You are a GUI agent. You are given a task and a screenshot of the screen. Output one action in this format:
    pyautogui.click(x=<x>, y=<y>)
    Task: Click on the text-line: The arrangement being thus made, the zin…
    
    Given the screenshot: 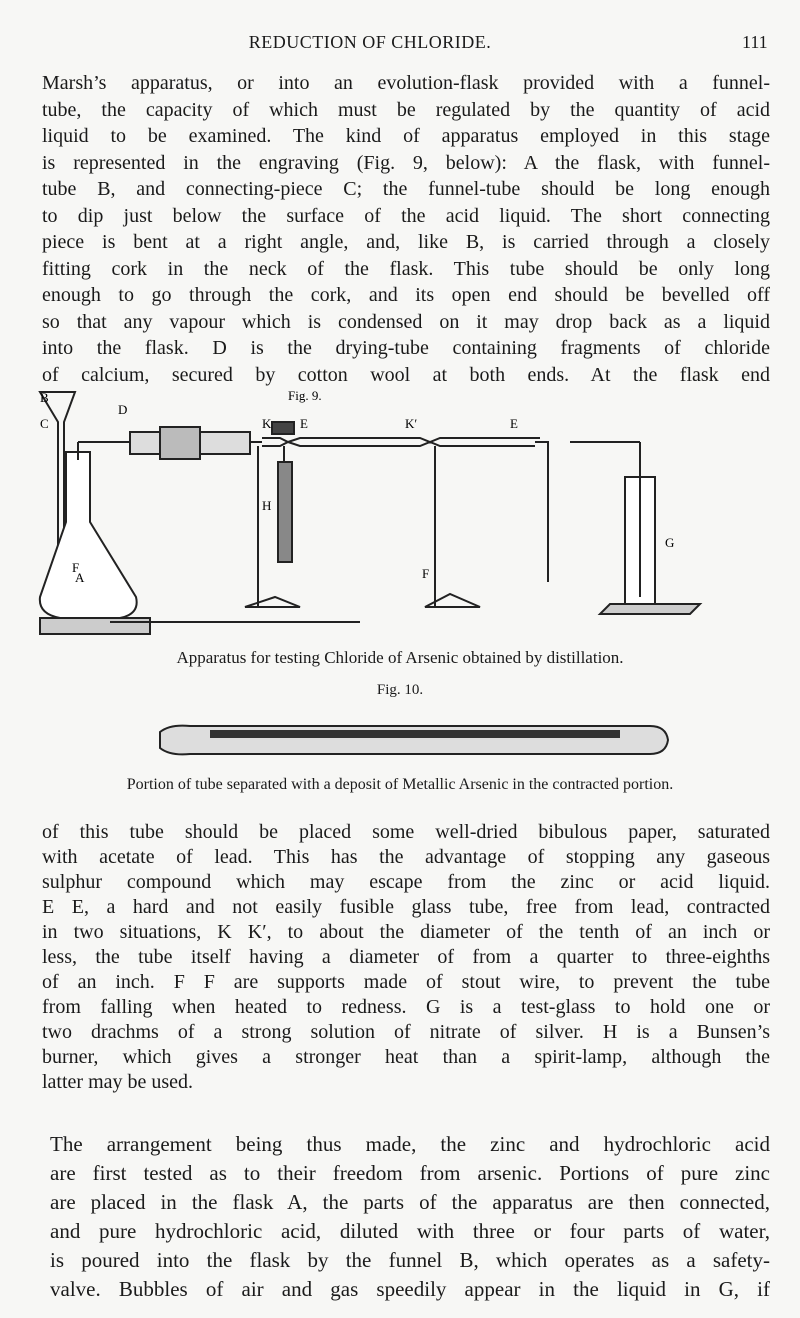 What is the action you would take?
    pyautogui.click(x=410, y=1144)
    